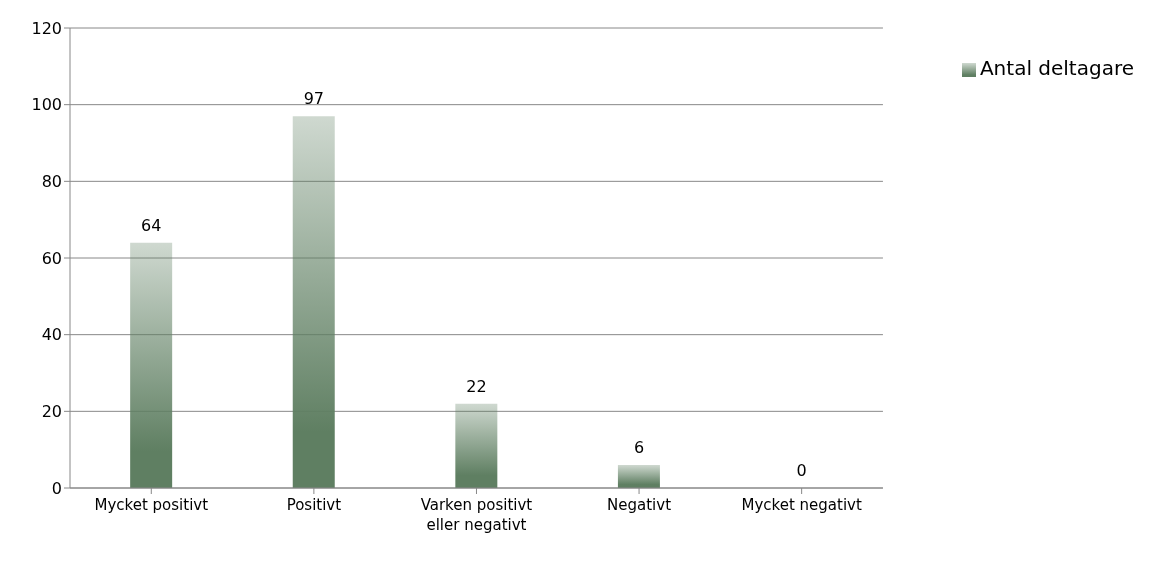 The height and width of the screenshot is (570, 1156). What do you see at coordinates (51, 182) in the screenshot?
I see `y-tick-label: 80` at bounding box center [51, 182].